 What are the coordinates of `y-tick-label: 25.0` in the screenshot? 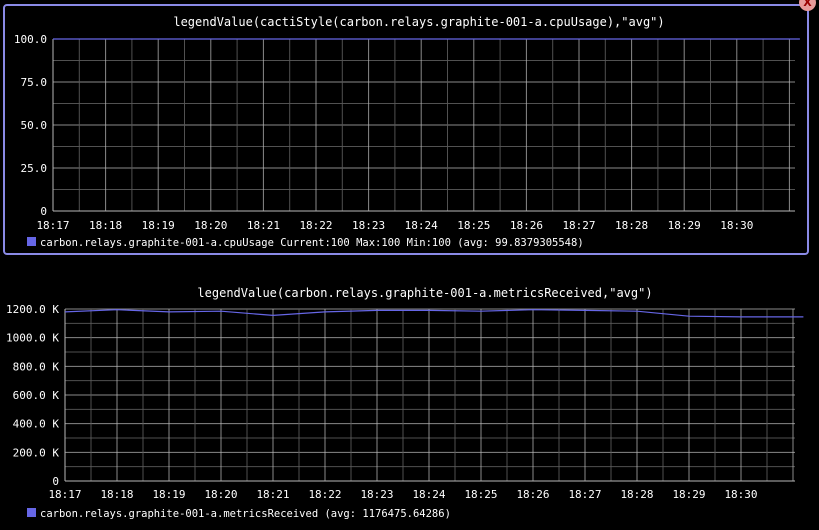 It's located at (34, 168).